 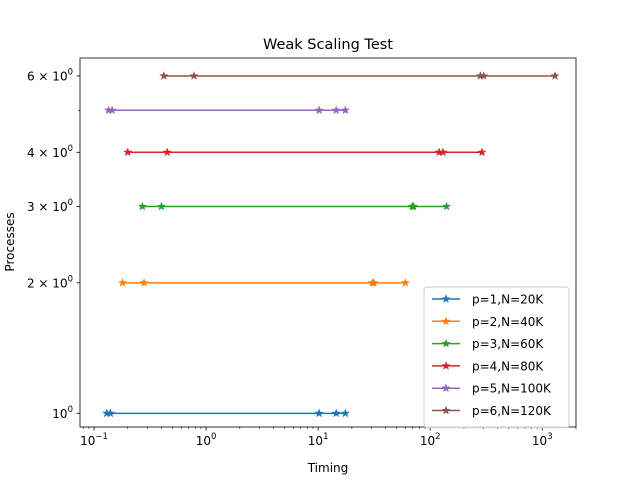 What do you see at coordinates (10, 241) in the screenshot?
I see `y-axis-title: Processes` at bounding box center [10, 241].